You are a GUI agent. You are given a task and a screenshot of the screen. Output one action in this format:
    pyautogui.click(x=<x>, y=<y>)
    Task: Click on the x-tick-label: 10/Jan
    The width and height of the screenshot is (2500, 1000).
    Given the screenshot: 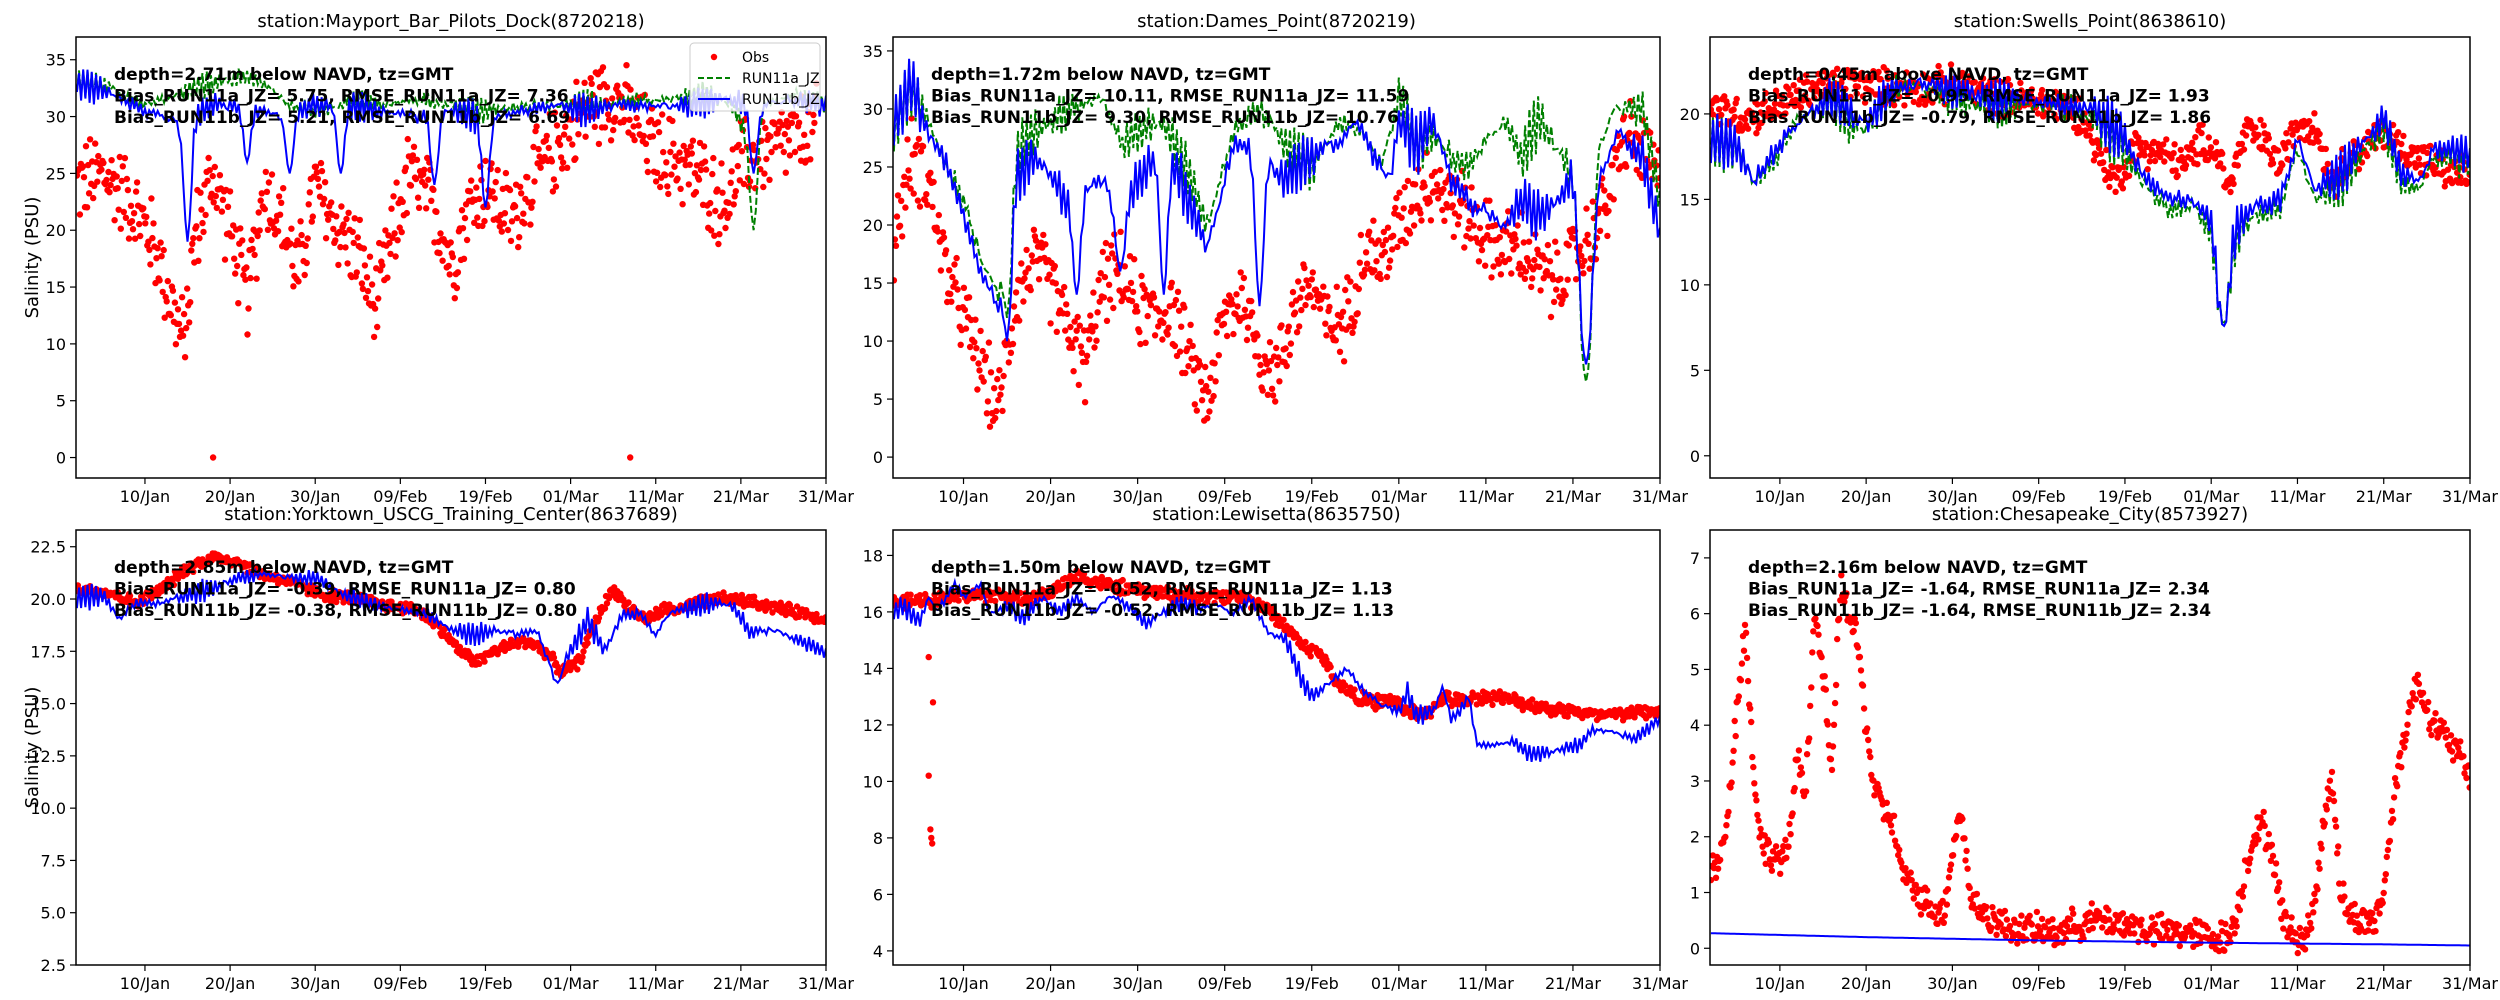 What is the action you would take?
    pyautogui.click(x=1780, y=496)
    